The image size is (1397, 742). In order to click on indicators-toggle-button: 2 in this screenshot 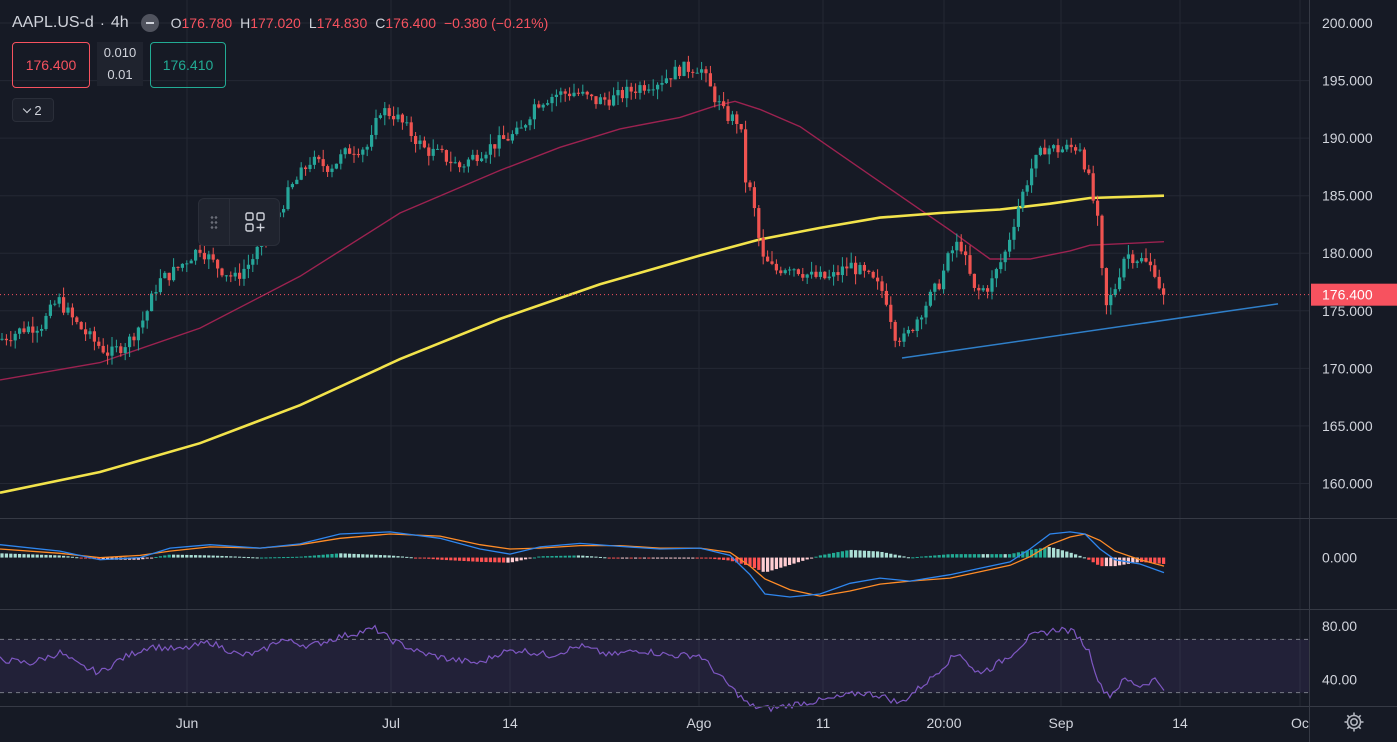, I will do `click(33, 110)`.